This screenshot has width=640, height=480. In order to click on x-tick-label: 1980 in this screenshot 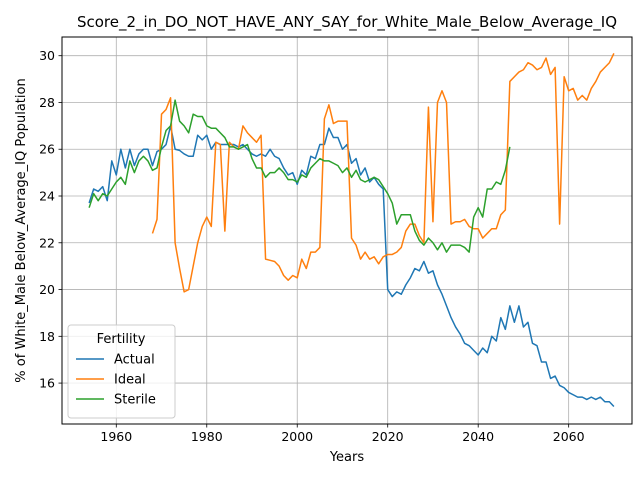, I will do `click(207, 436)`.